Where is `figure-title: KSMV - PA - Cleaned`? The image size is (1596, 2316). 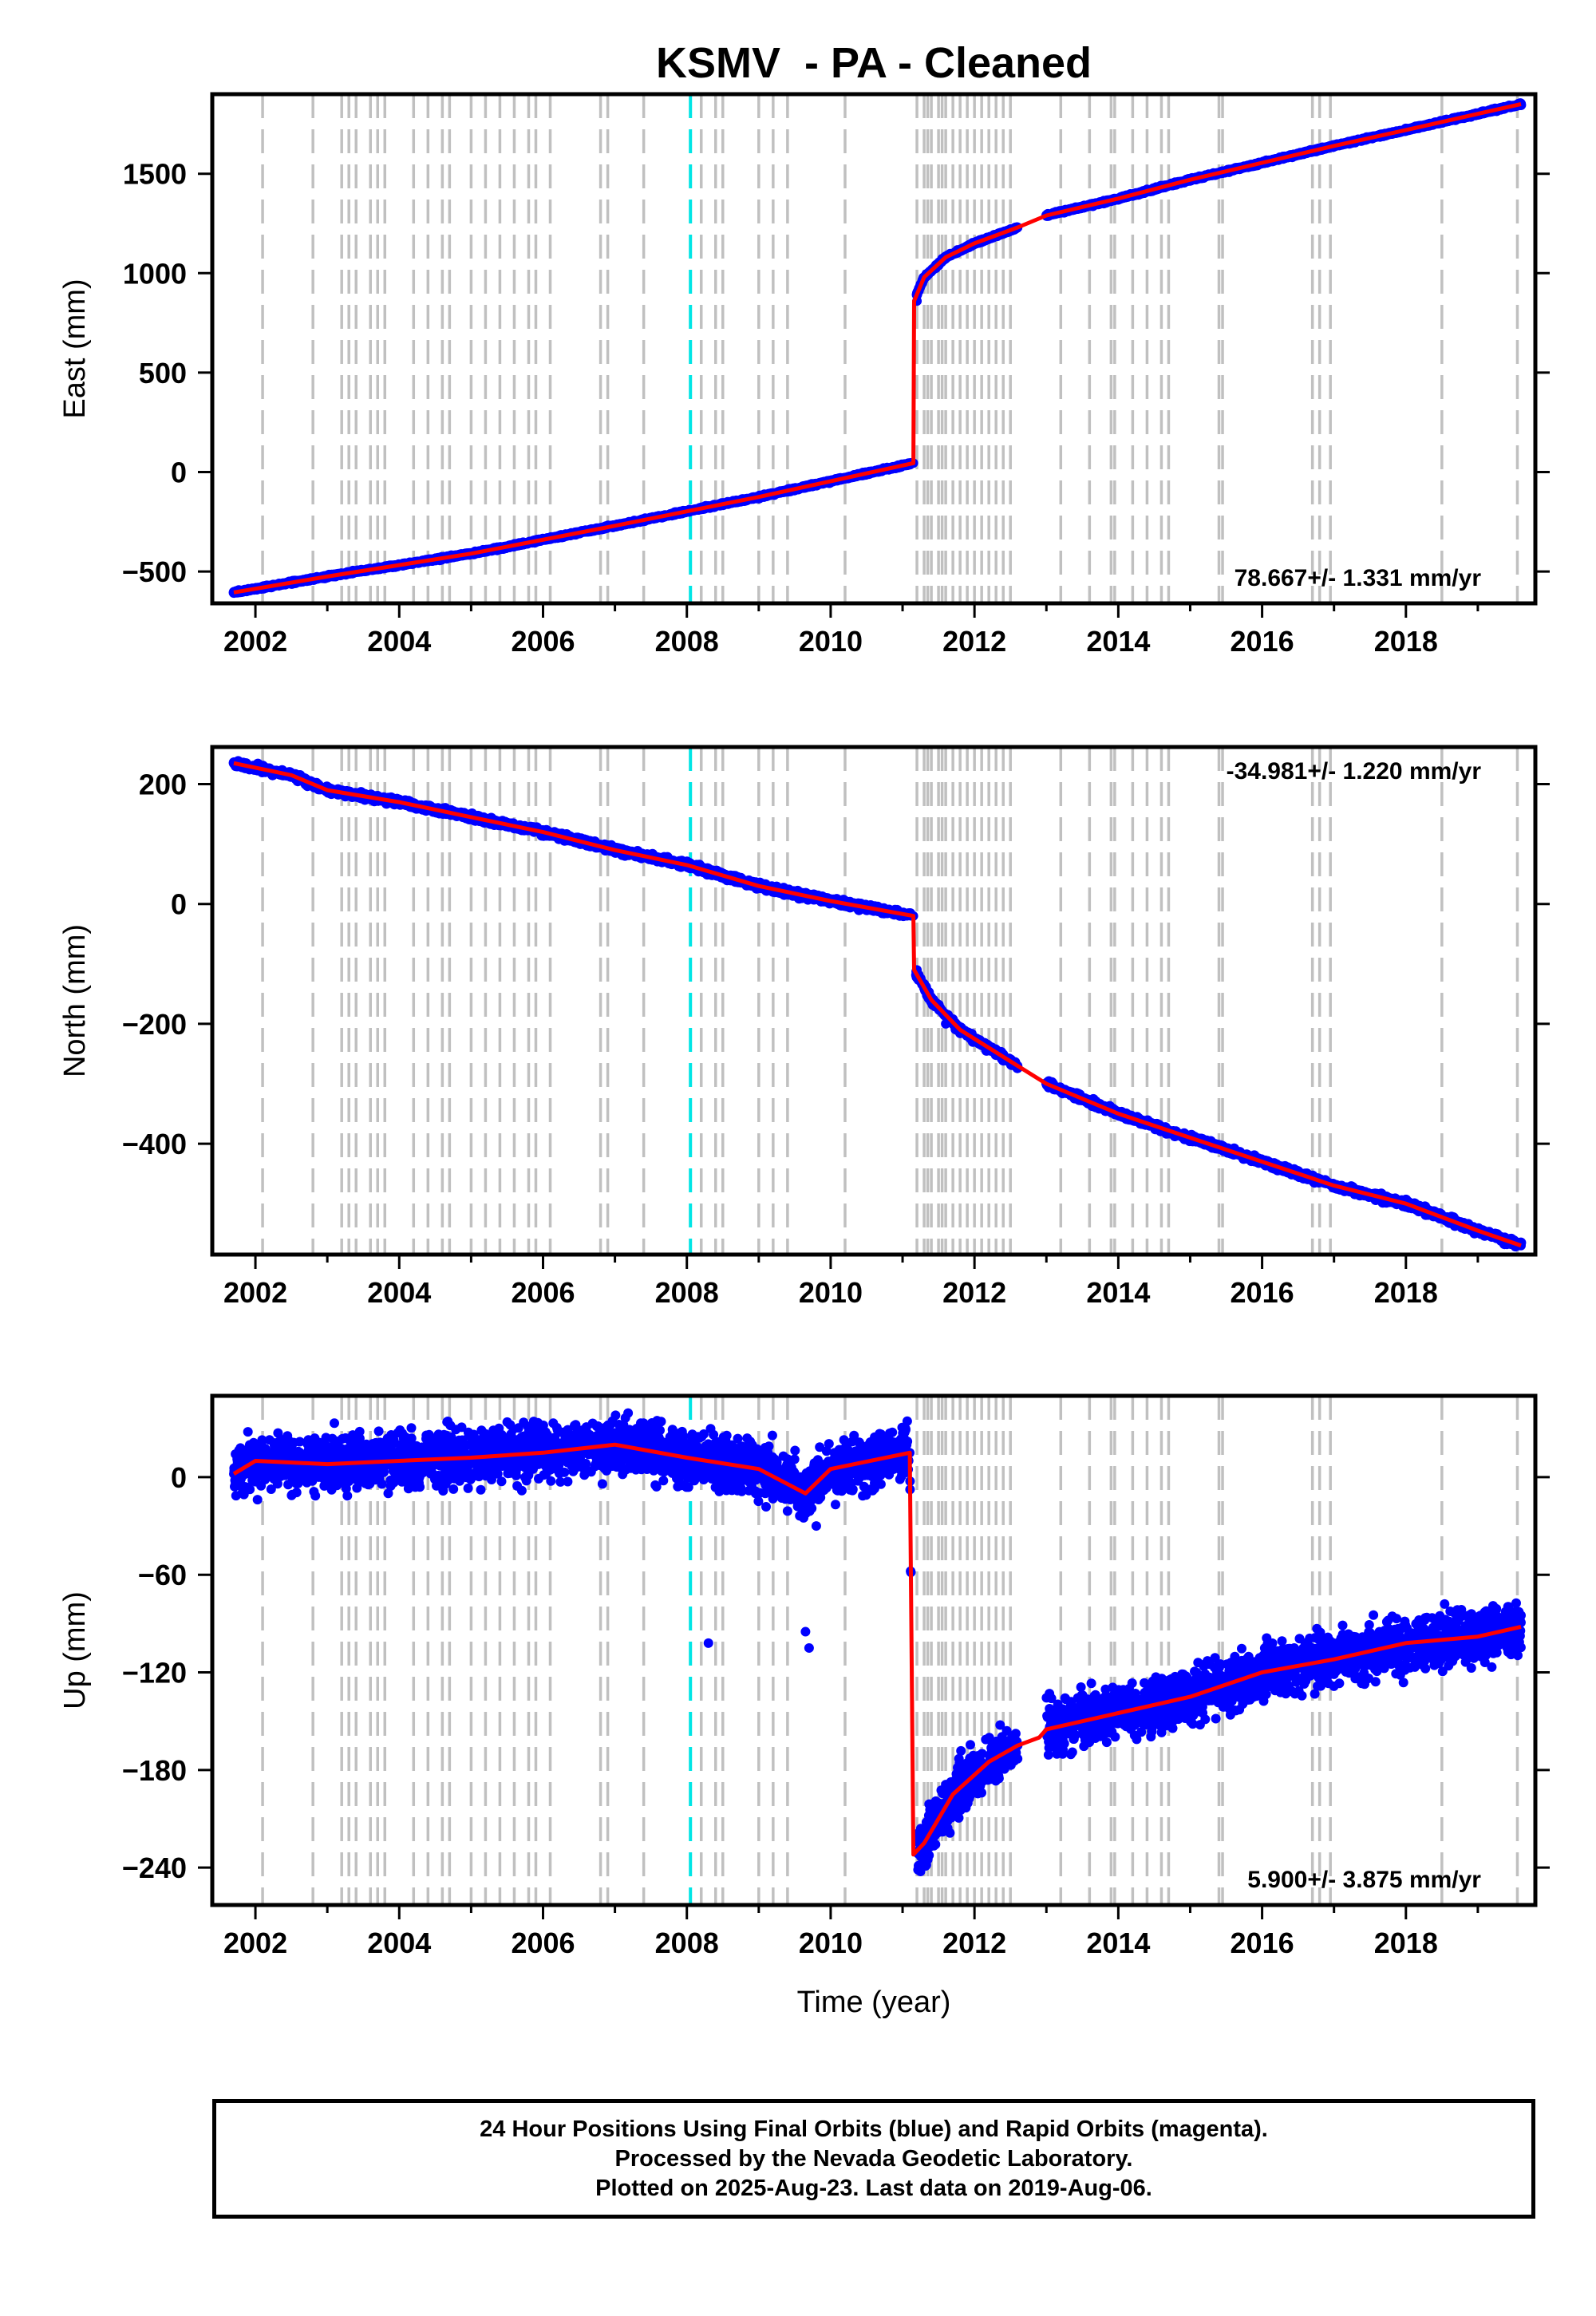
figure-title: KSMV - PA - Cleaned is located at coordinates (874, 63).